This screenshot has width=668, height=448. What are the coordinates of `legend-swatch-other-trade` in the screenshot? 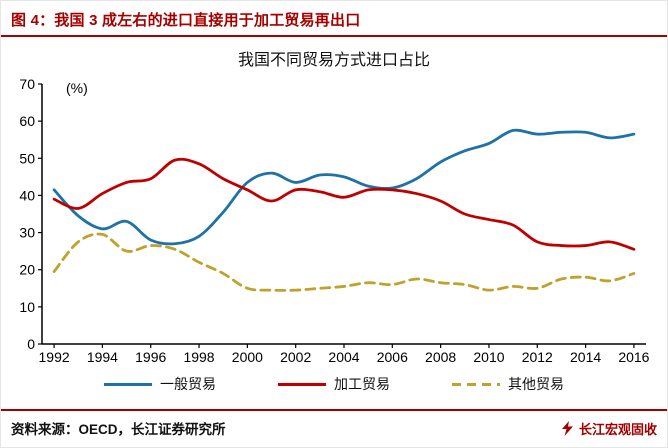 It's located at (476, 384).